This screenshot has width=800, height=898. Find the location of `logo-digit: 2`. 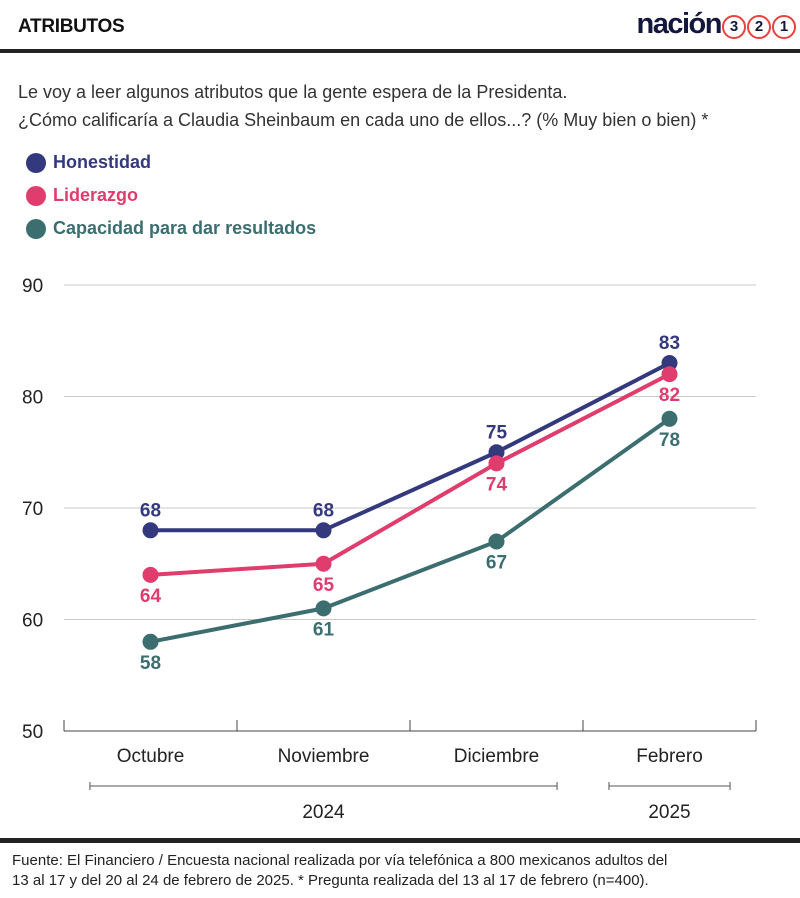

logo-digit: 2 is located at coordinates (759, 26).